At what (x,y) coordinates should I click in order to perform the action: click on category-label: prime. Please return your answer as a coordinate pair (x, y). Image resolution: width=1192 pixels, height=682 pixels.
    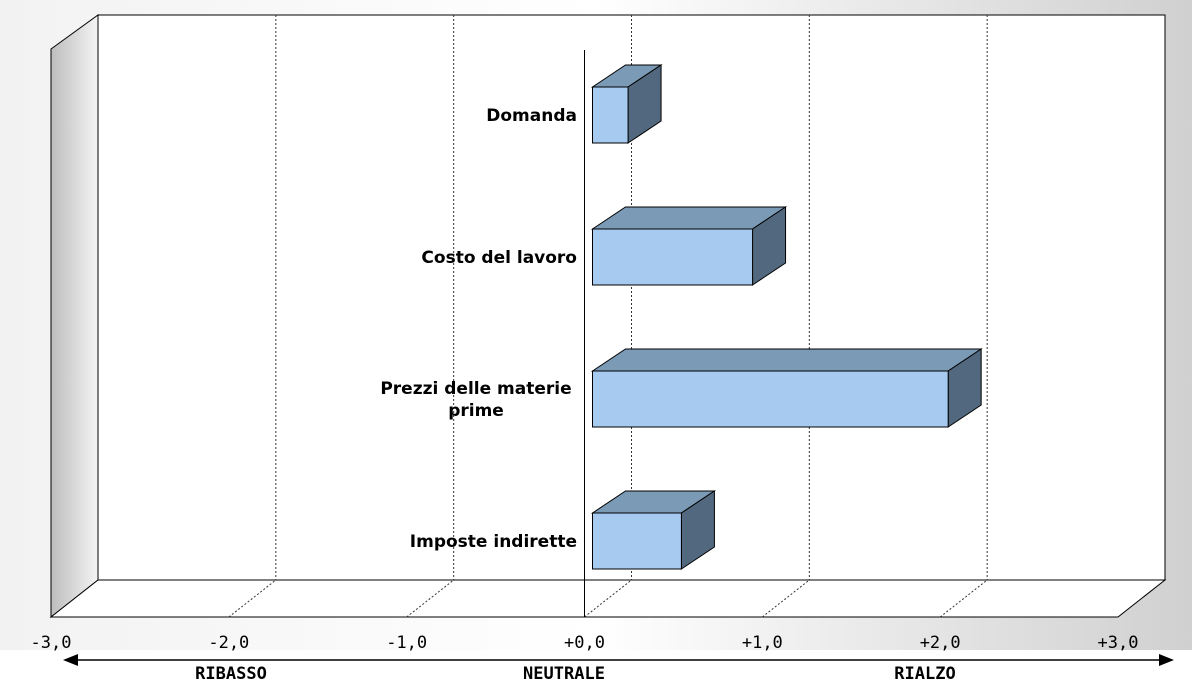
    Looking at the image, I should click on (476, 411).